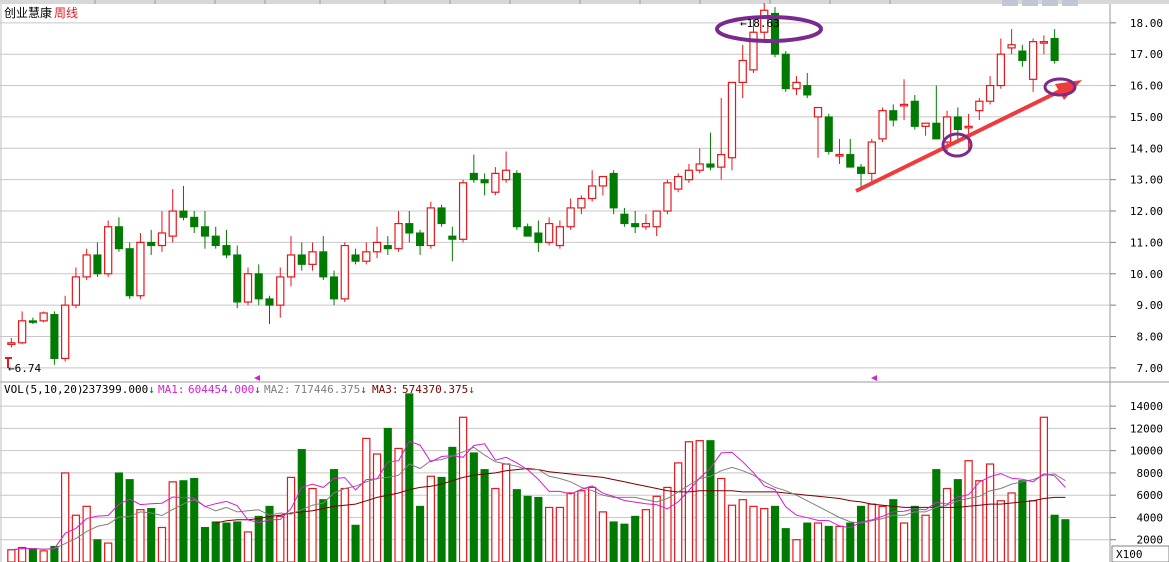  I want to click on price-tick-label: 12.00, so click(1146, 211).